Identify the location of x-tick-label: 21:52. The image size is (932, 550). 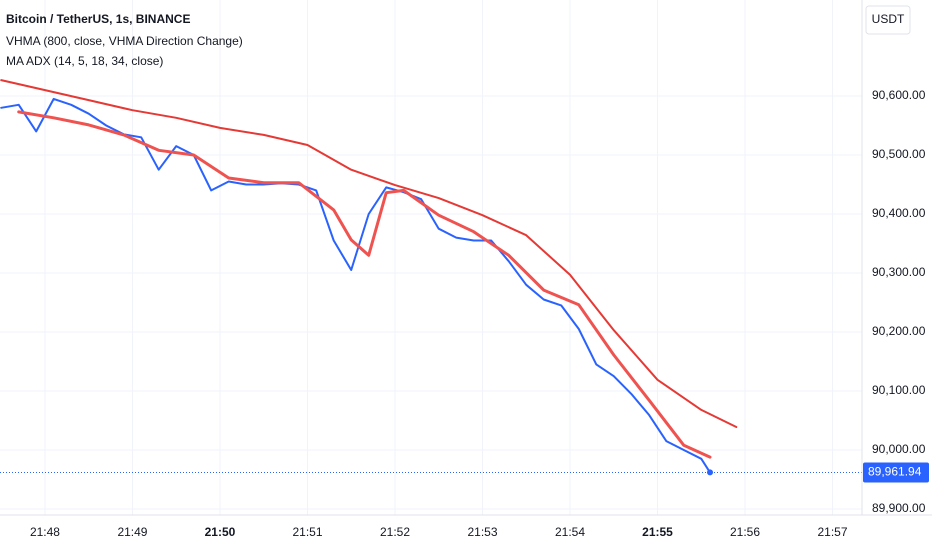
(395, 532).